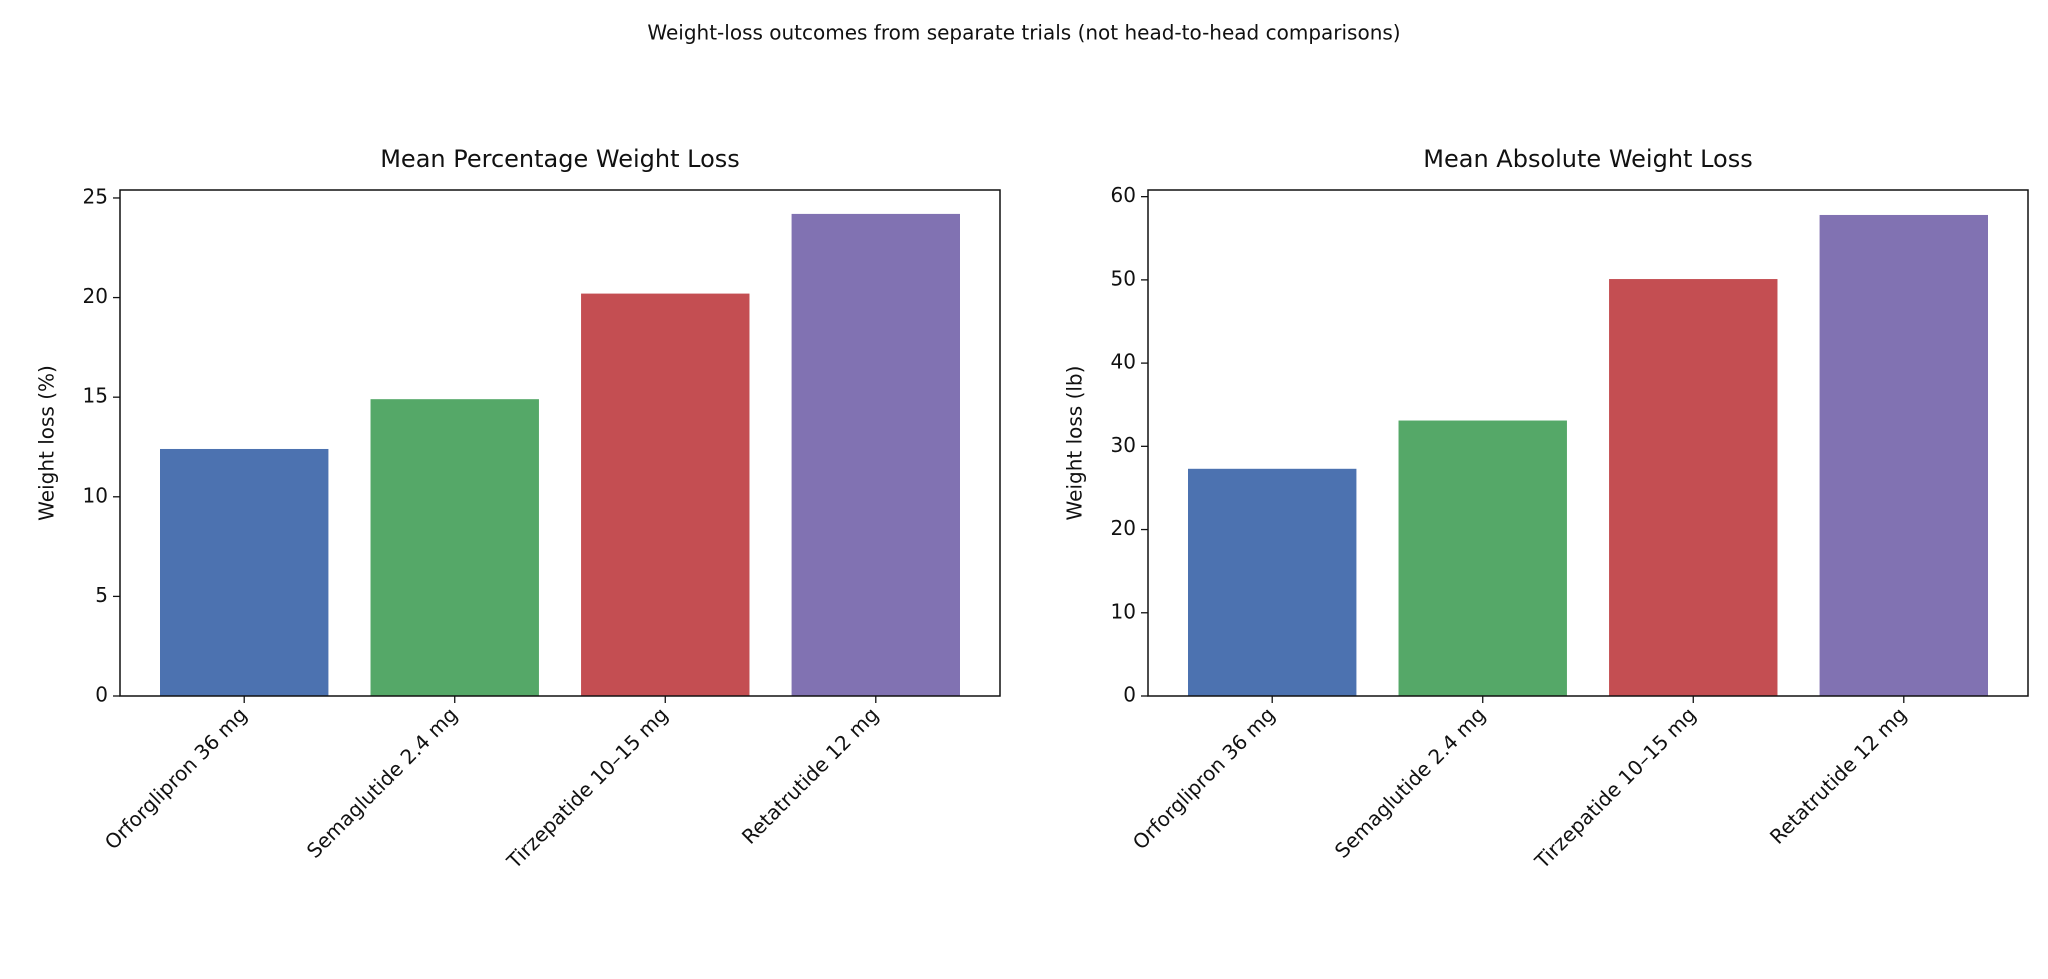 The height and width of the screenshot is (979, 2048). What do you see at coordinates (95, 396) in the screenshot?
I see `y-tick-label: 15` at bounding box center [95, 396].